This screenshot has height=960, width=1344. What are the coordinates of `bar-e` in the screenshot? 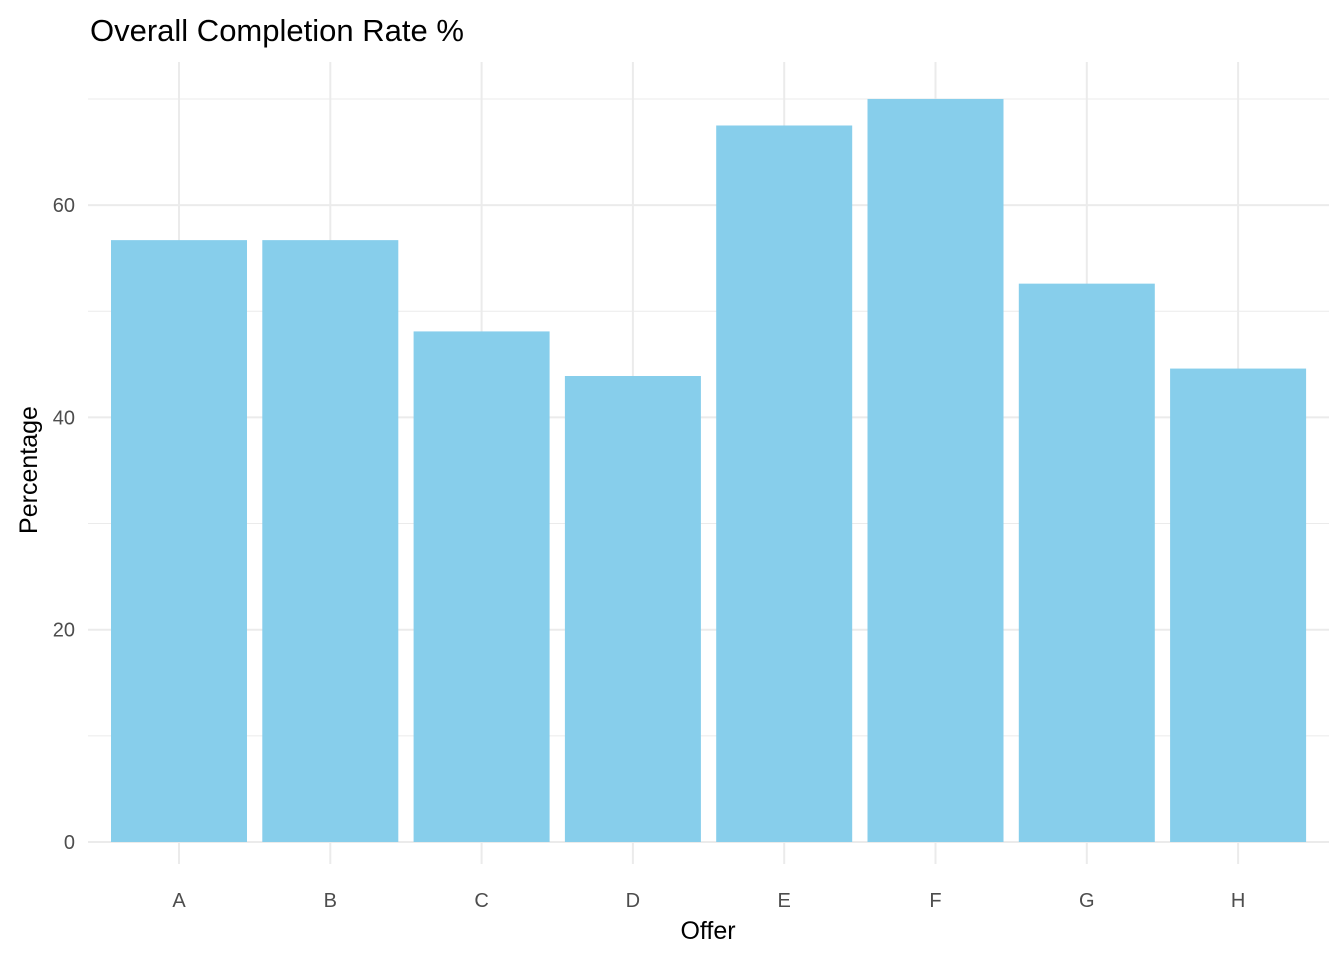 It's located at (784, 484).